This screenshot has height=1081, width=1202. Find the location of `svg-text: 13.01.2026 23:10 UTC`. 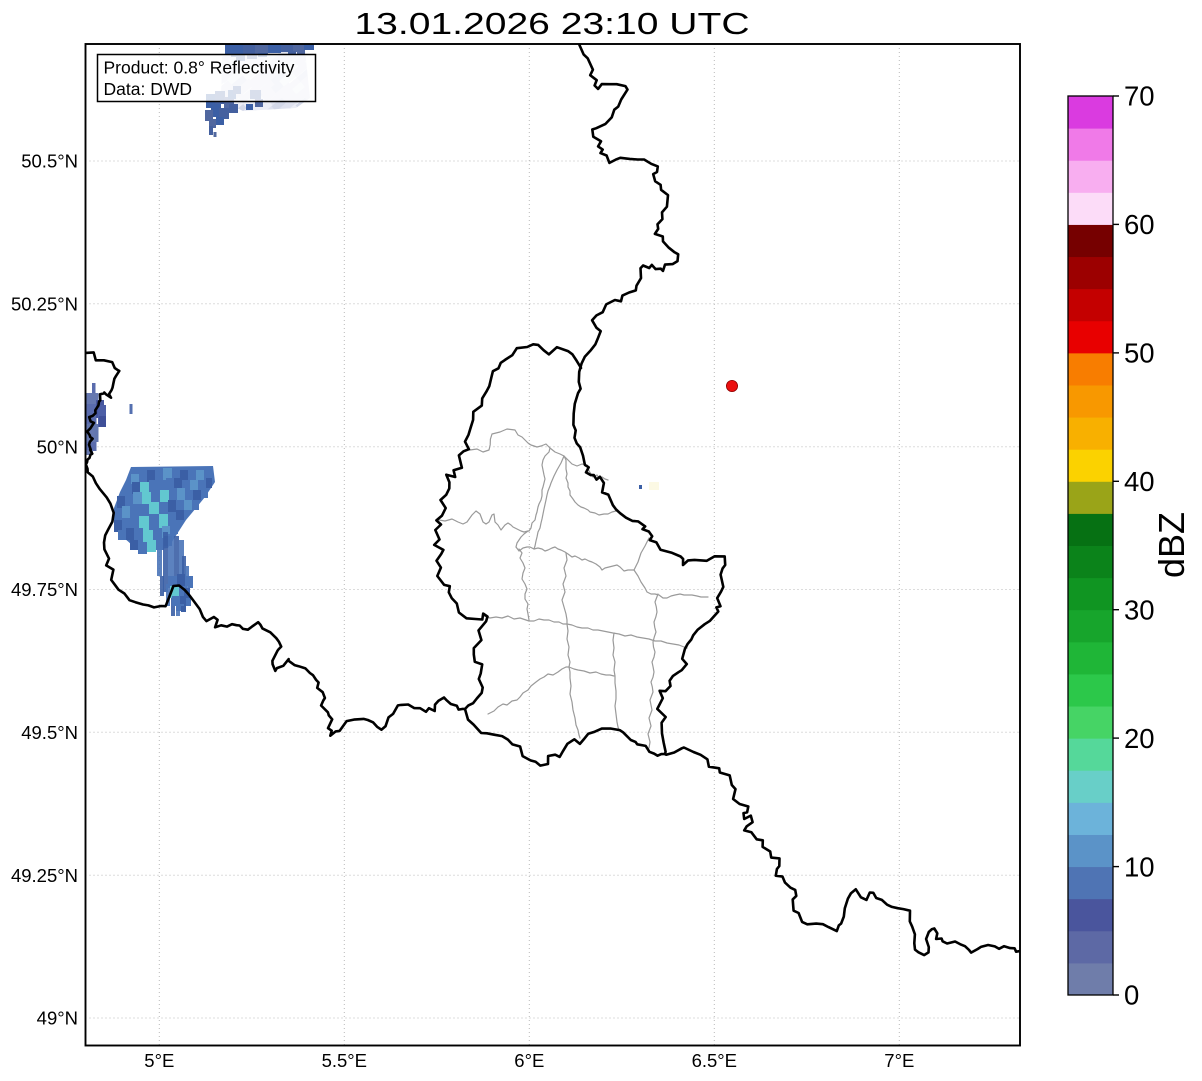

svg-text: 13.01.2026 23:10 UTC is located at coordinates (551, 24).